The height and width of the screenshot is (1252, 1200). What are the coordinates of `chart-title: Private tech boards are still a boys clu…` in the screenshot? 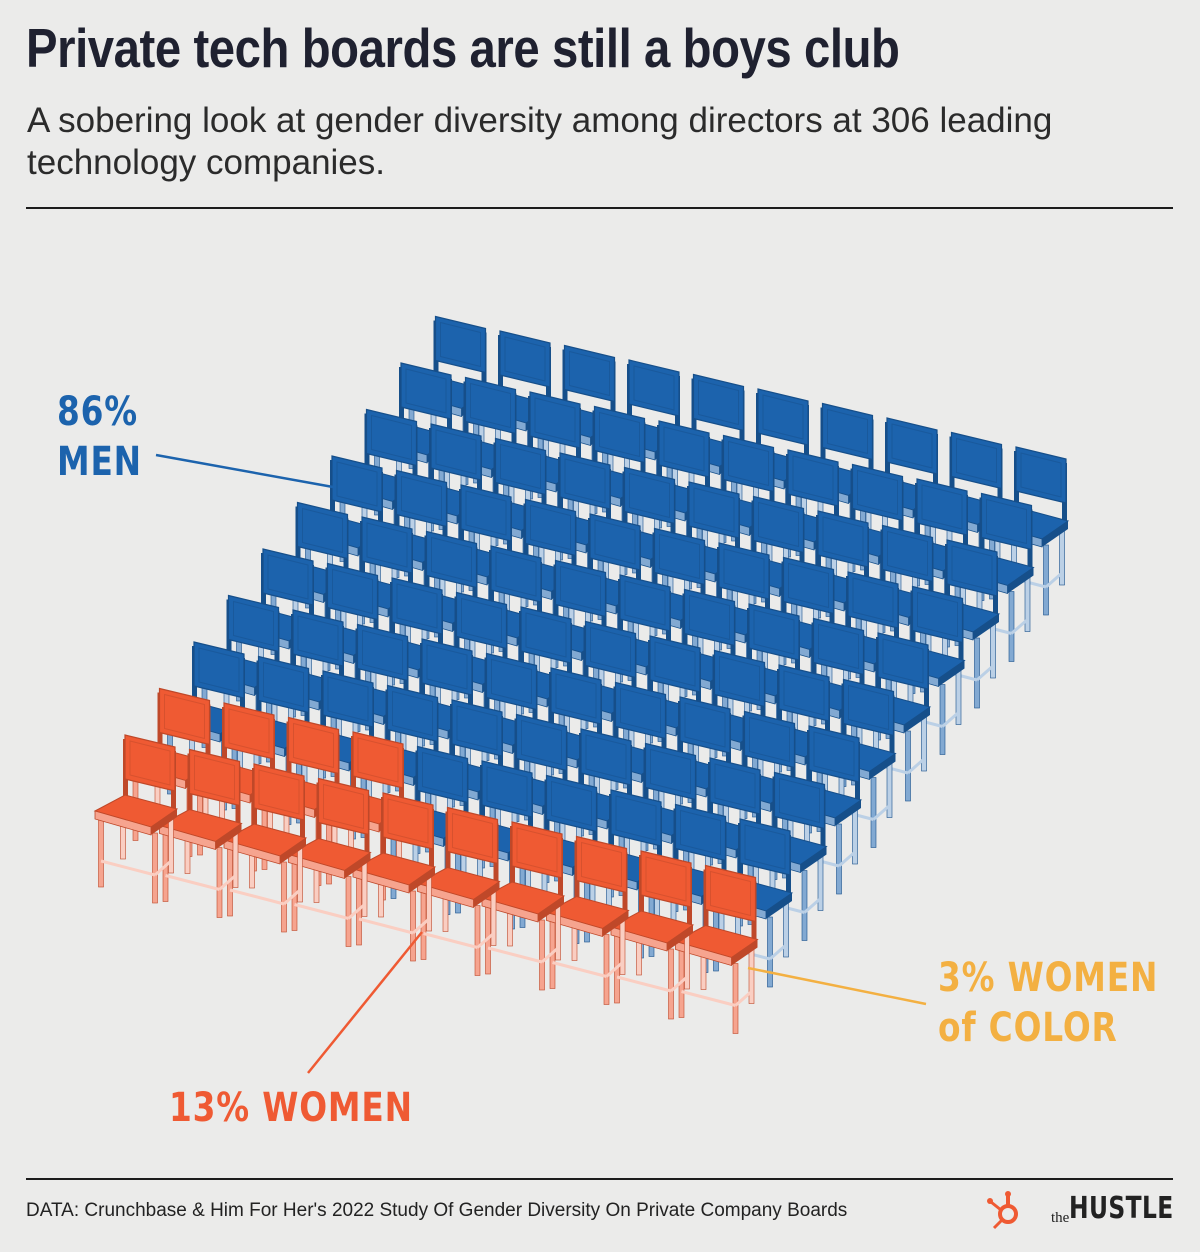 It's located at (463, 48).